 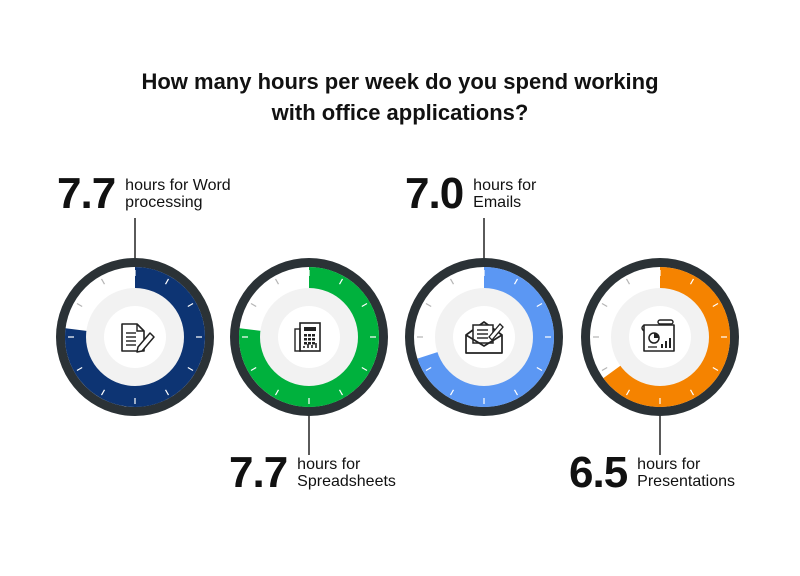 What do you see at coordinates (400, 112) in the screenshot?
I see `chart-title-line-2: with office applications?` at bounding box center [400, 112].